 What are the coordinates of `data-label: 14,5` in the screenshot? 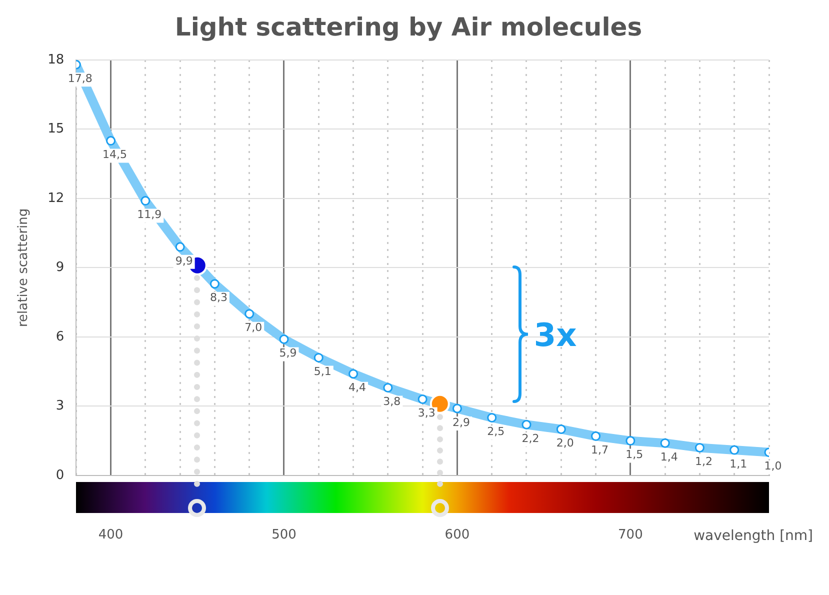 It's located at (115, 155).